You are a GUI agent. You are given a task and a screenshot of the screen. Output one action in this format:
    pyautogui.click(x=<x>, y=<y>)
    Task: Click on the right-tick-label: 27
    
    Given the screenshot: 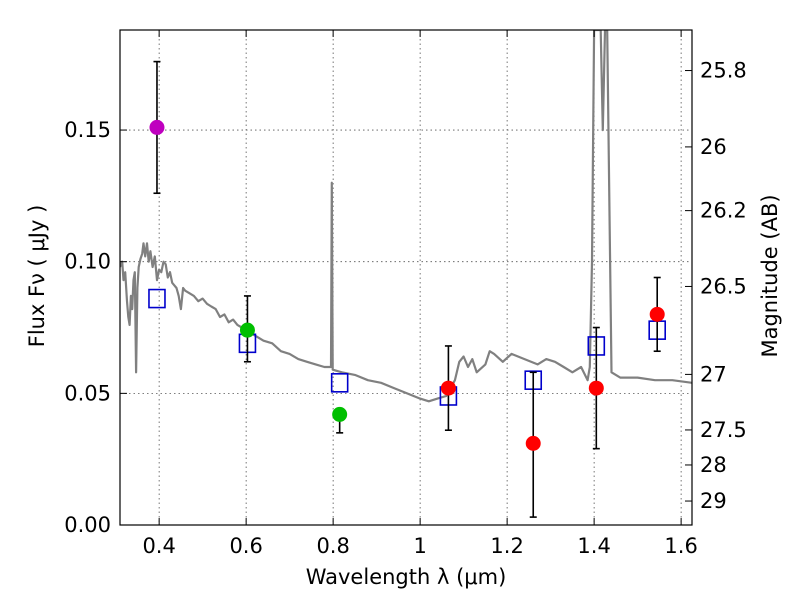 What is the action you would take?
    pyautogui.click(x=713, y=374)
    